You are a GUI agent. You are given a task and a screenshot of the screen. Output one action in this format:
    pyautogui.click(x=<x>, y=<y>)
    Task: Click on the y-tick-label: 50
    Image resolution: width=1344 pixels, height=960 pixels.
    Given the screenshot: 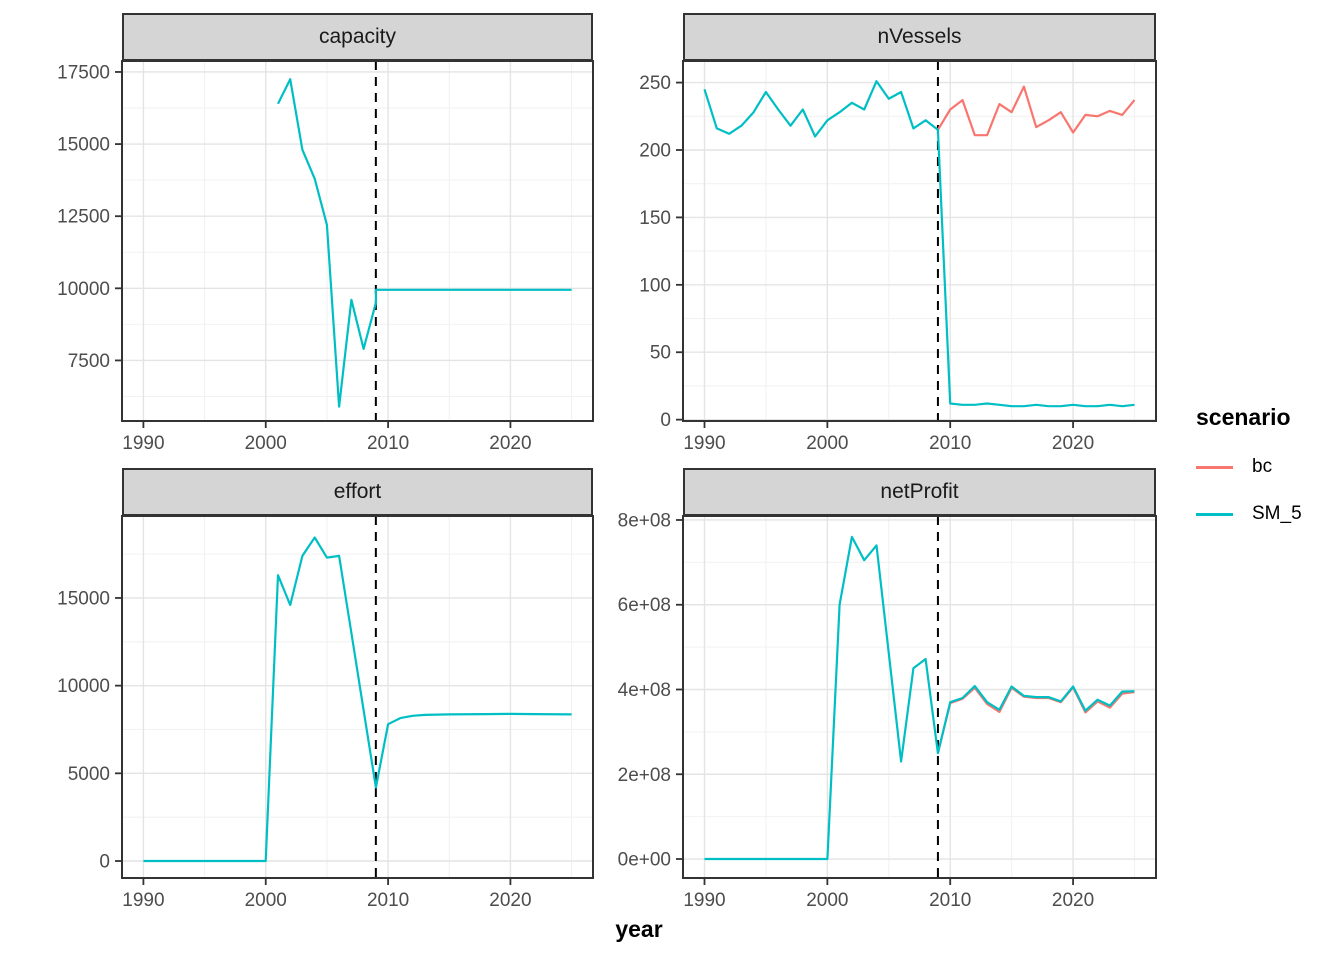 What is the action you would take?
    pyautogui.click(x=660, y=353)
    